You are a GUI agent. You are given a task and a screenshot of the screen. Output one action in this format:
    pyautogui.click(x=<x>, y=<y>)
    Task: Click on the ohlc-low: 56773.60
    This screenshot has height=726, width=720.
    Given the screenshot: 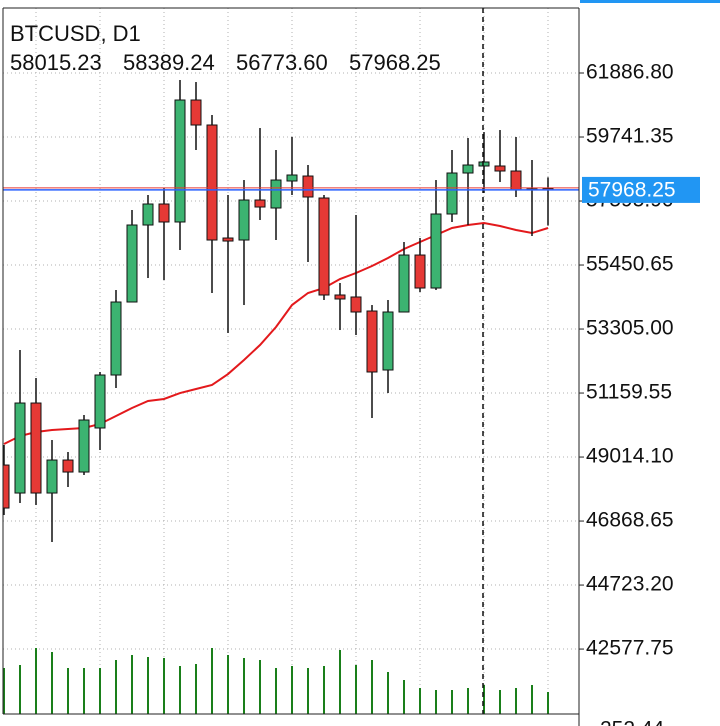 What is the action you would take?
    pyautogui.click(x=282, y=62)
    